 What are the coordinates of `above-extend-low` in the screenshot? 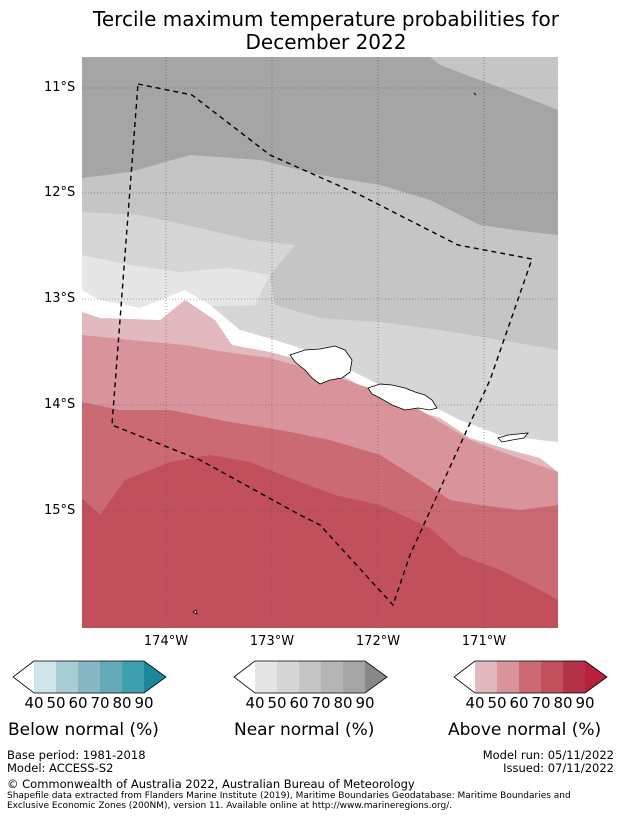 It's located at (464, 677).